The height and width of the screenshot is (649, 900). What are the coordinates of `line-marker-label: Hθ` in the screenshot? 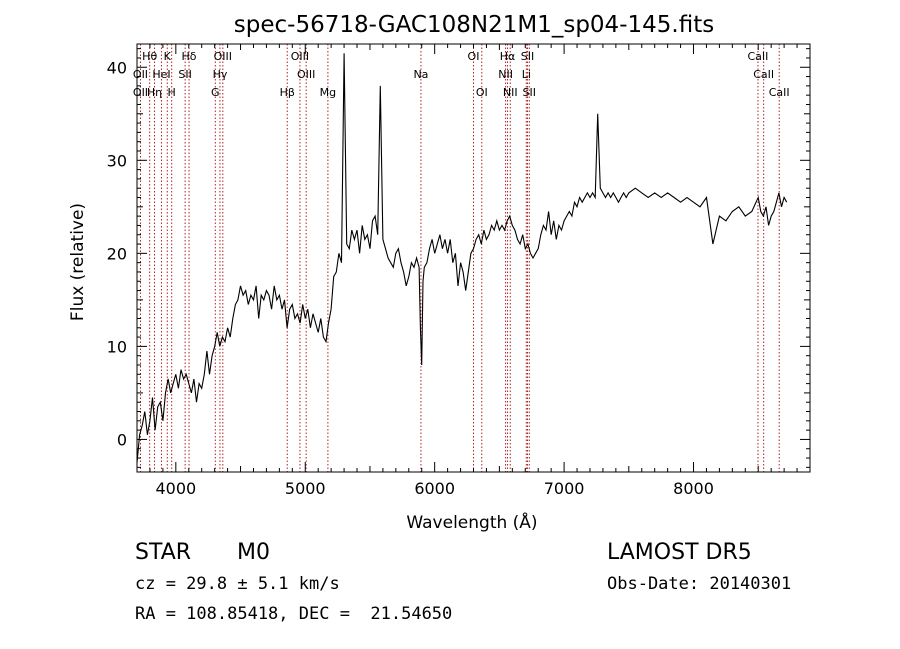 It's located at (149, 56).